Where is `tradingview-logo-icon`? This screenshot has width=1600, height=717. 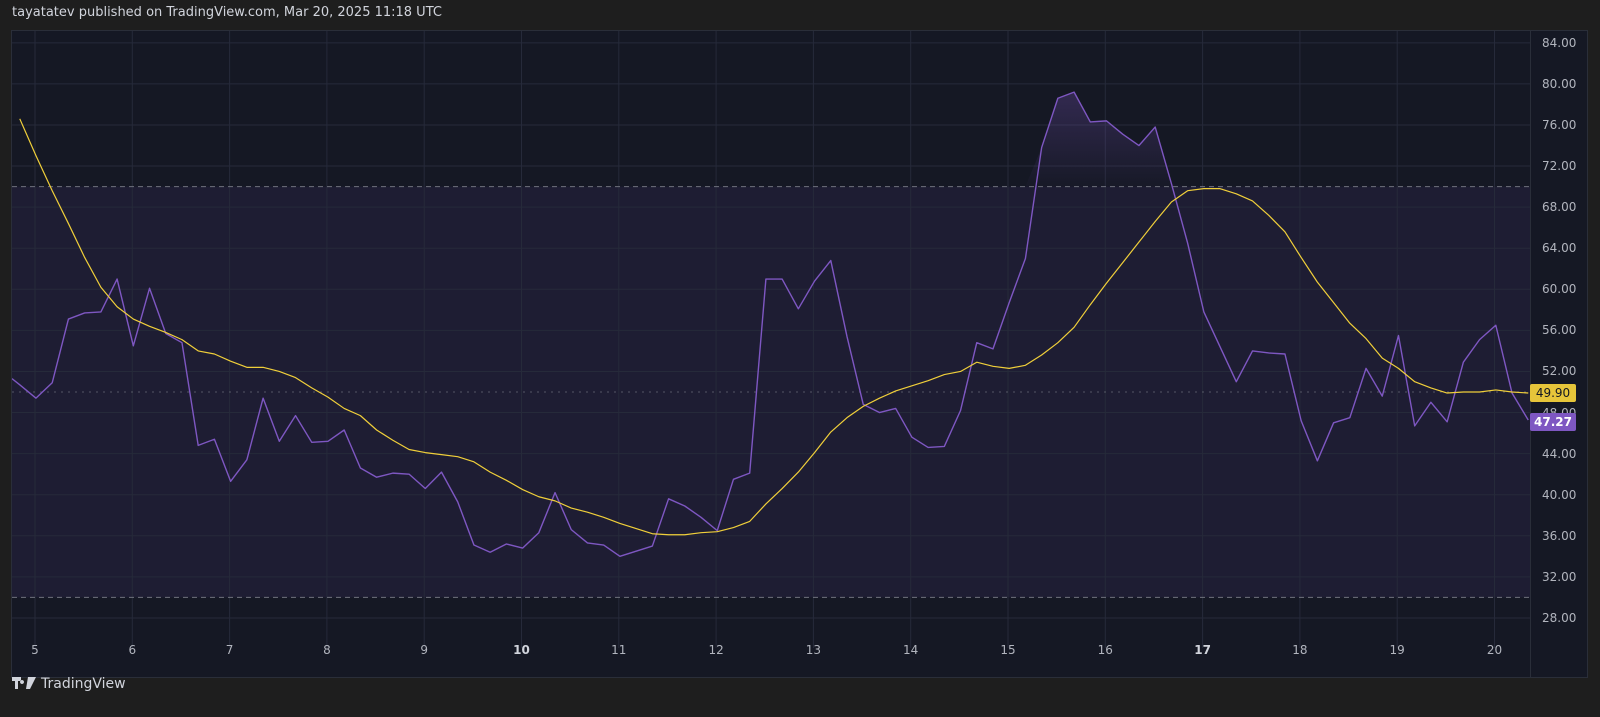 tradingview-logo-icon is located at coordinates (24, 683).